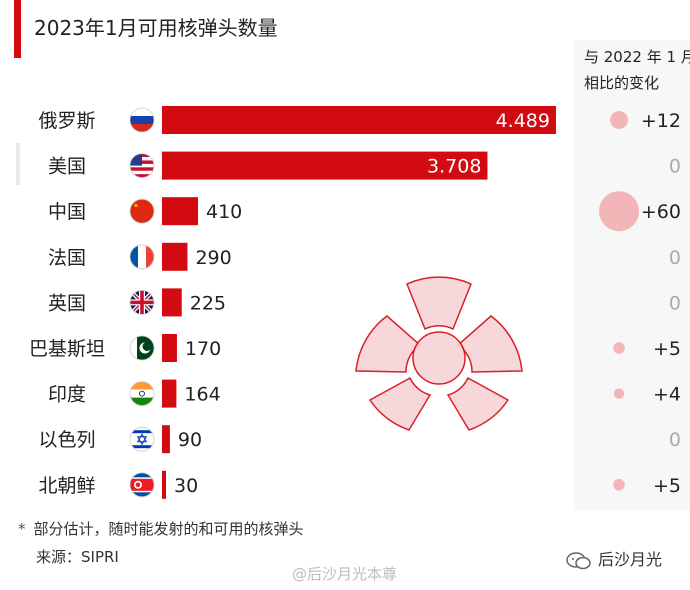 Image resolution: width=690 pixels, height=590 pixels. Describe the element at coordinates (667, 395) in the screenshot. I see `change-label: +4` at that location.